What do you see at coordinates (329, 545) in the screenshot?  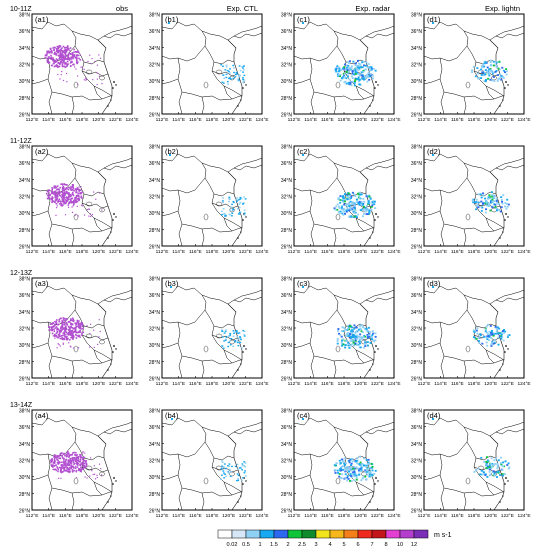 I see `colorbar-tick-label: 4` at bounding box center [329, 545].